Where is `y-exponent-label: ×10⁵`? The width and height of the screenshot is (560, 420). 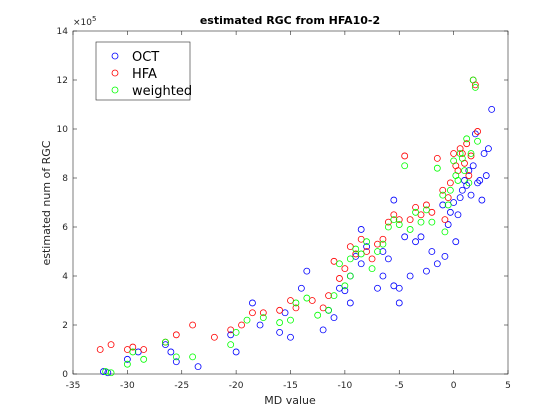
y-exponent-label: ×10⁵ is located at coordinates (84, 21).